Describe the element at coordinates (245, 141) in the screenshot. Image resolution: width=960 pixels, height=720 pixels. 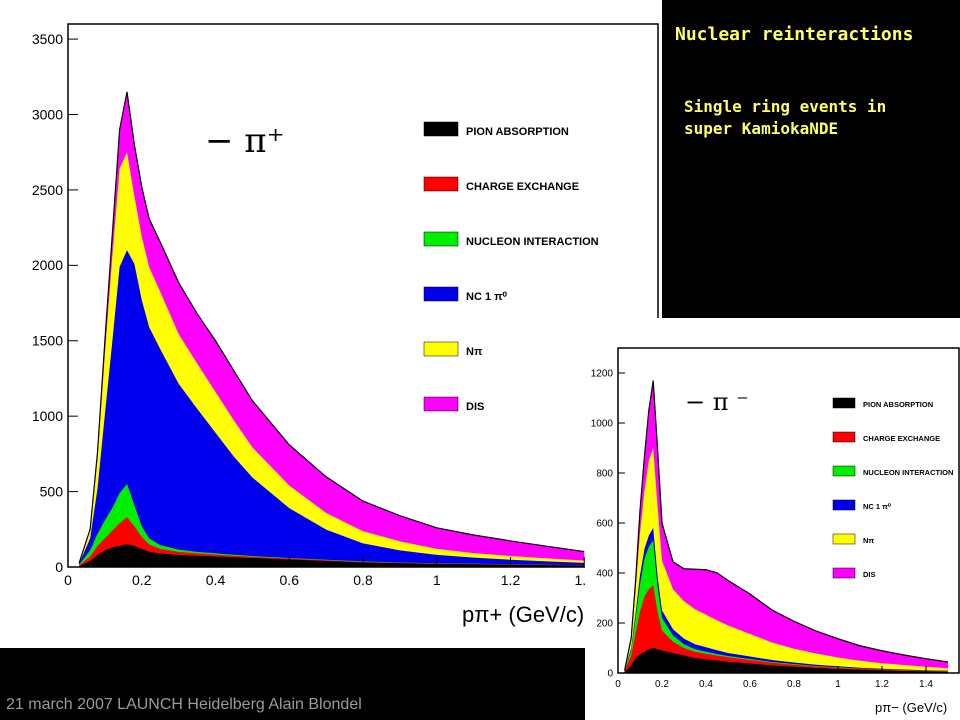
I see `chart-label-pi-plus: − π⁺` at that location.